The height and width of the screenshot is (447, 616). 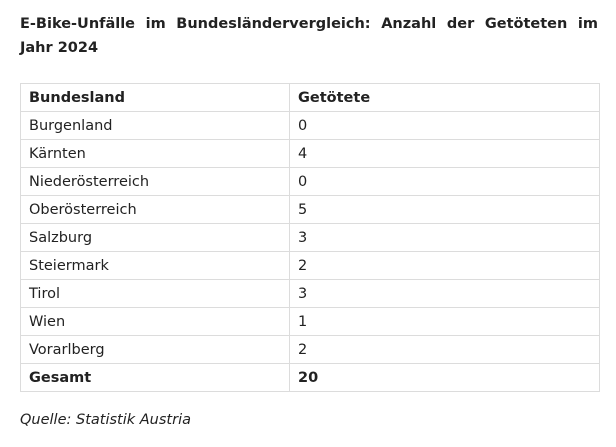 What do you see at coordinates (155, 209) in the screenshot?
I see `cell-bundesland: Oberösterreich` at bounding box center [155, 209].